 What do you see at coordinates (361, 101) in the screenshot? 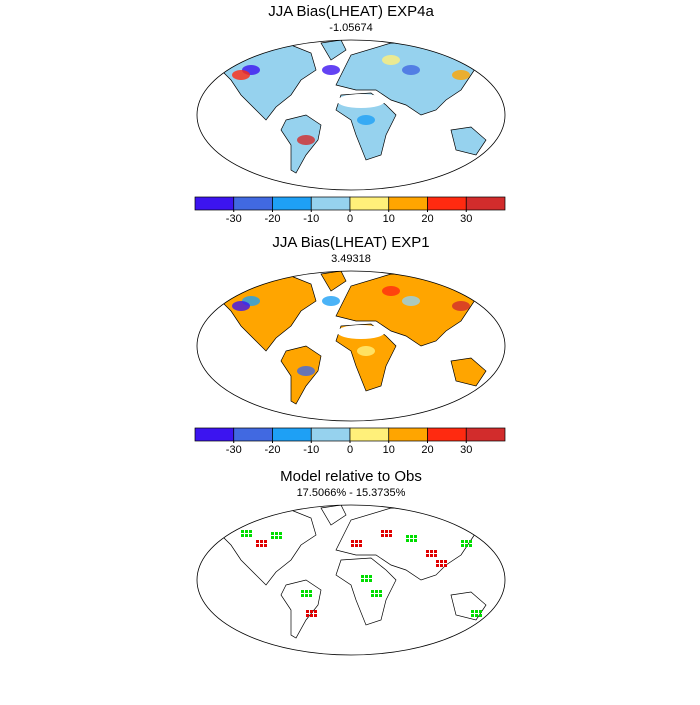
I see `desert-patch` at bounding box center [361, 101].